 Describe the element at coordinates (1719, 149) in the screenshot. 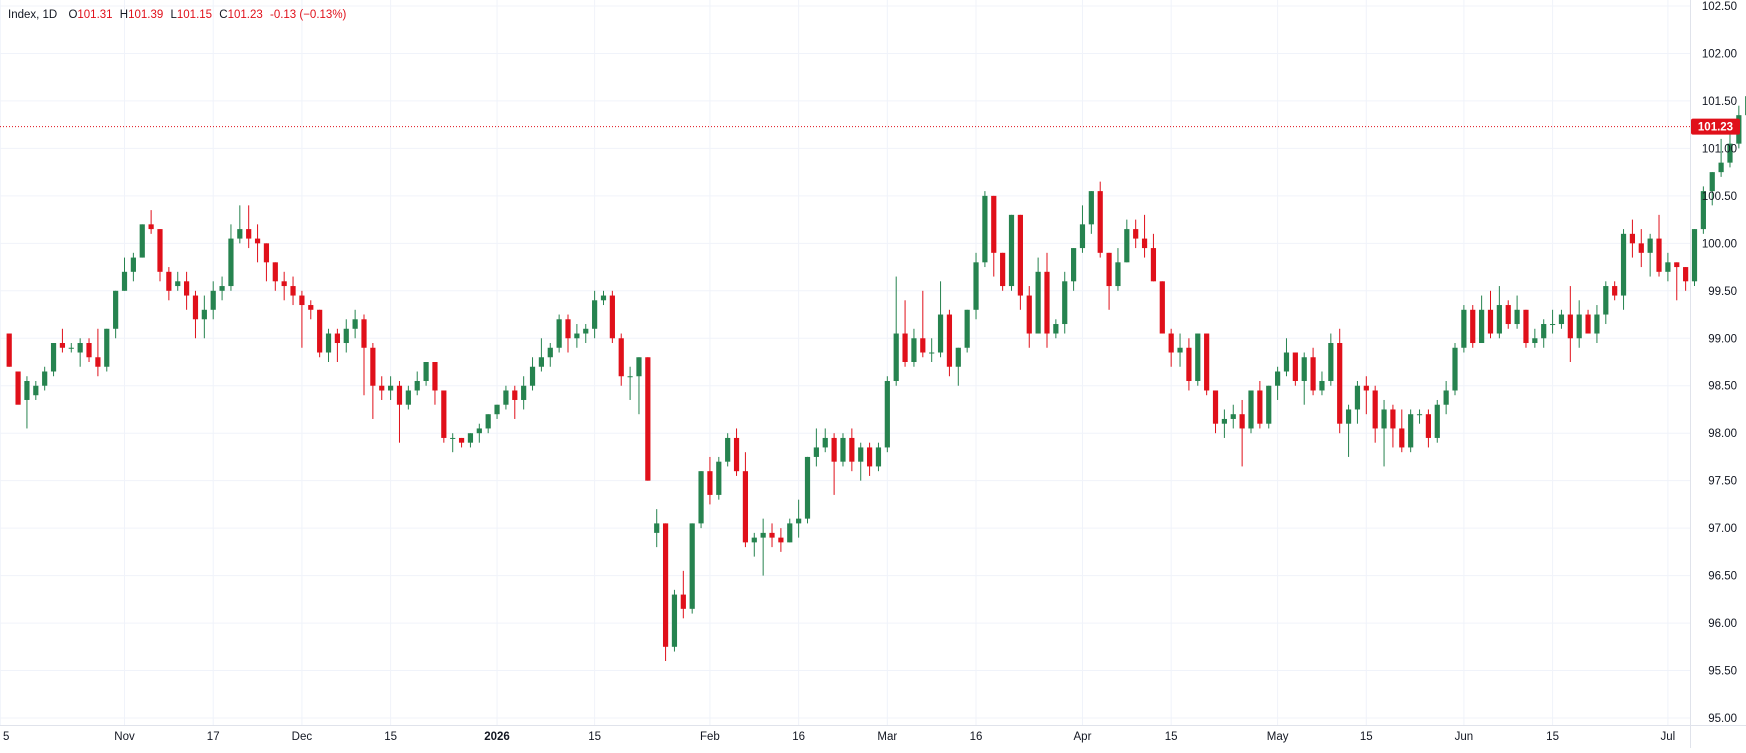

I see `y-tick-label: 101.00` at that location.